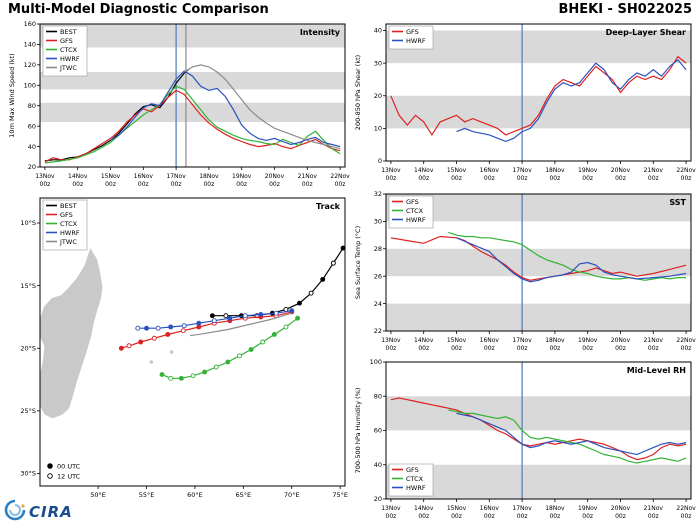 Image resolution: width=700 pixels, height=528 pixels. I want to click on svg-text: 200-850 hPa Shear (kt), so click(358, 92).